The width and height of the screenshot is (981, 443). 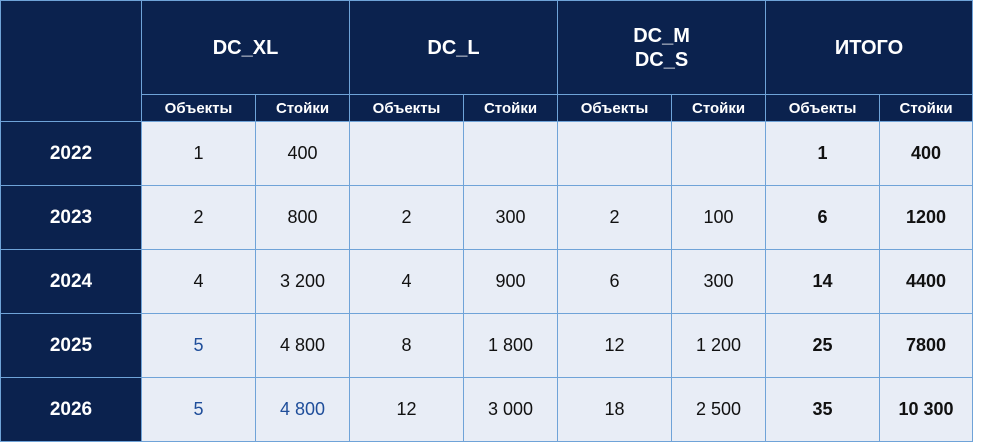 What do you see at coordinates (823, 409) in the screenshot?
I see `value-cell: 35` at bounding box center [823, 409].